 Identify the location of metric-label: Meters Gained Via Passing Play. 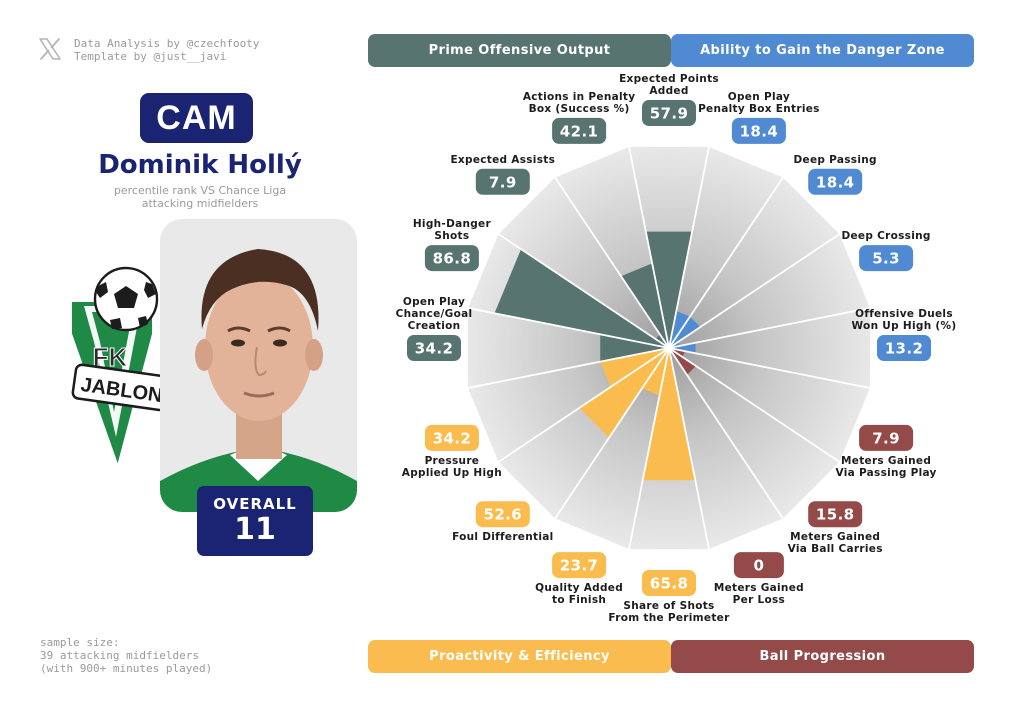
(885, 467).